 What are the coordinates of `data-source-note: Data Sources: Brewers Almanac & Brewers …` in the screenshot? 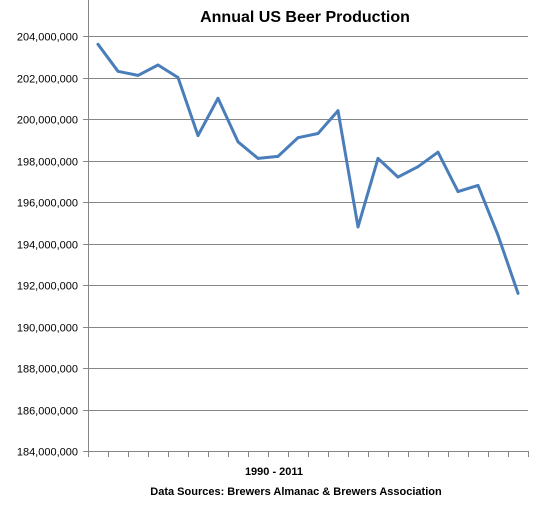 It's located at (296, 492).